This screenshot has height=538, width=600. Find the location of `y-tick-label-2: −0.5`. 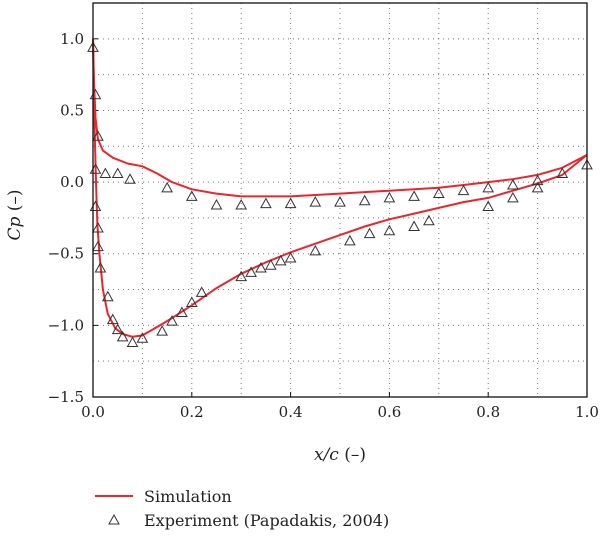

y-tick-label-2: −0.5 is located at coordinates (66, 254).